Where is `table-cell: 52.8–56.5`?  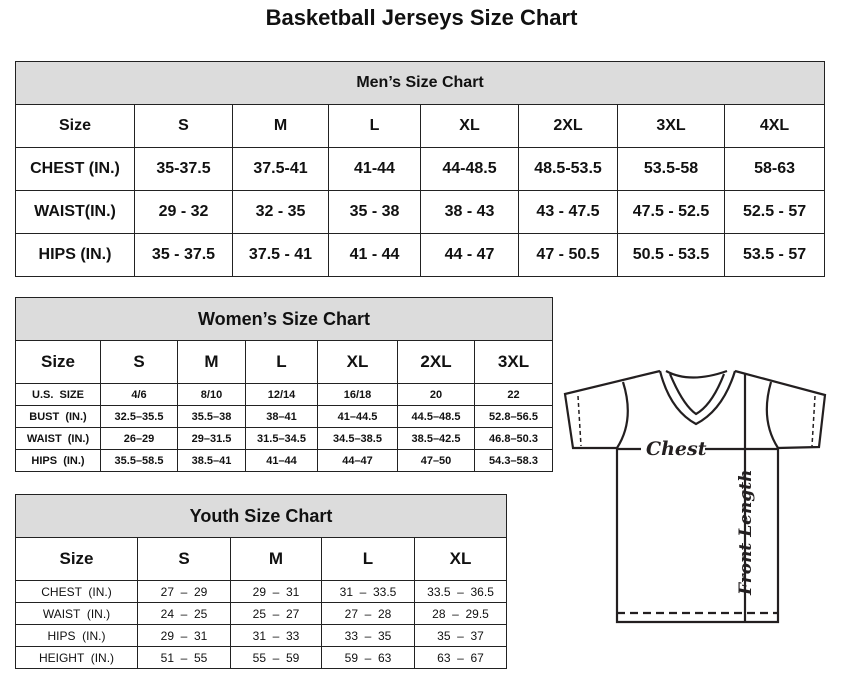
table-cell: 52.8–56.5 is located at coordinates (513, 416).